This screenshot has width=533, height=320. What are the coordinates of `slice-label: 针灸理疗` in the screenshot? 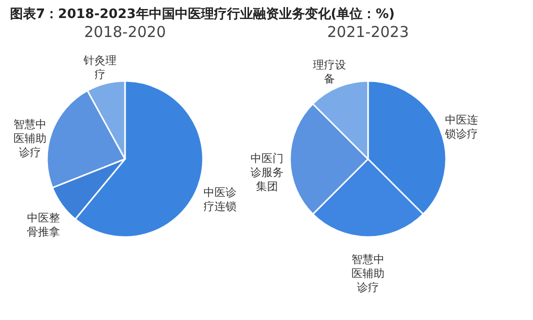 It's located at (99, 68).